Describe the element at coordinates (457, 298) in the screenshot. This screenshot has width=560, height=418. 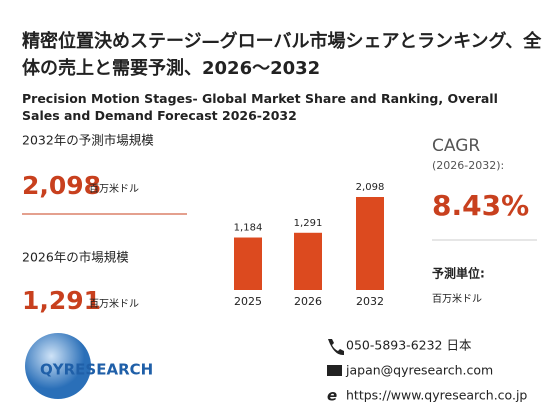
I see `unit-value: 百万米ドル` at that location.